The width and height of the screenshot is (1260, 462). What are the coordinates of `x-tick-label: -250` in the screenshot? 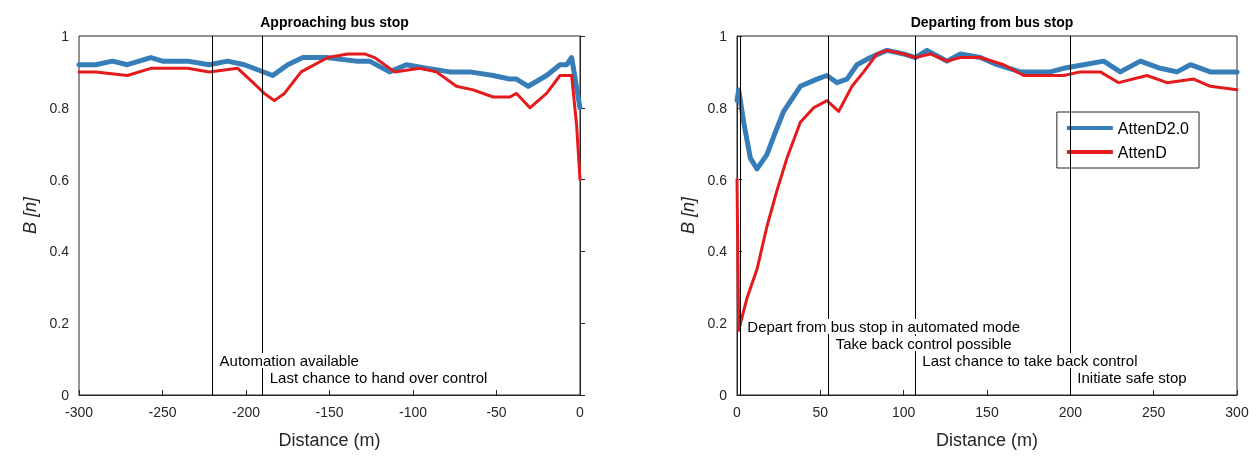 It's located at (162, 412).